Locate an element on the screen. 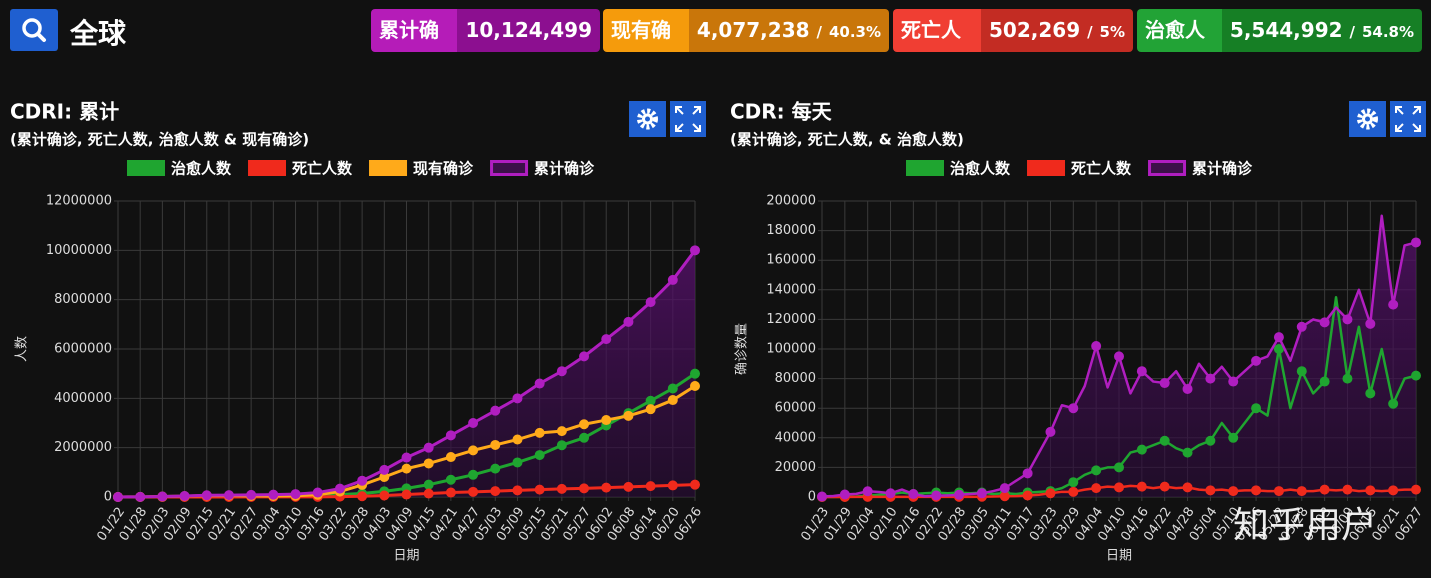 This screenshot has width=1431, height=578. region-name: 全球 is located at coordinates (98, 33).